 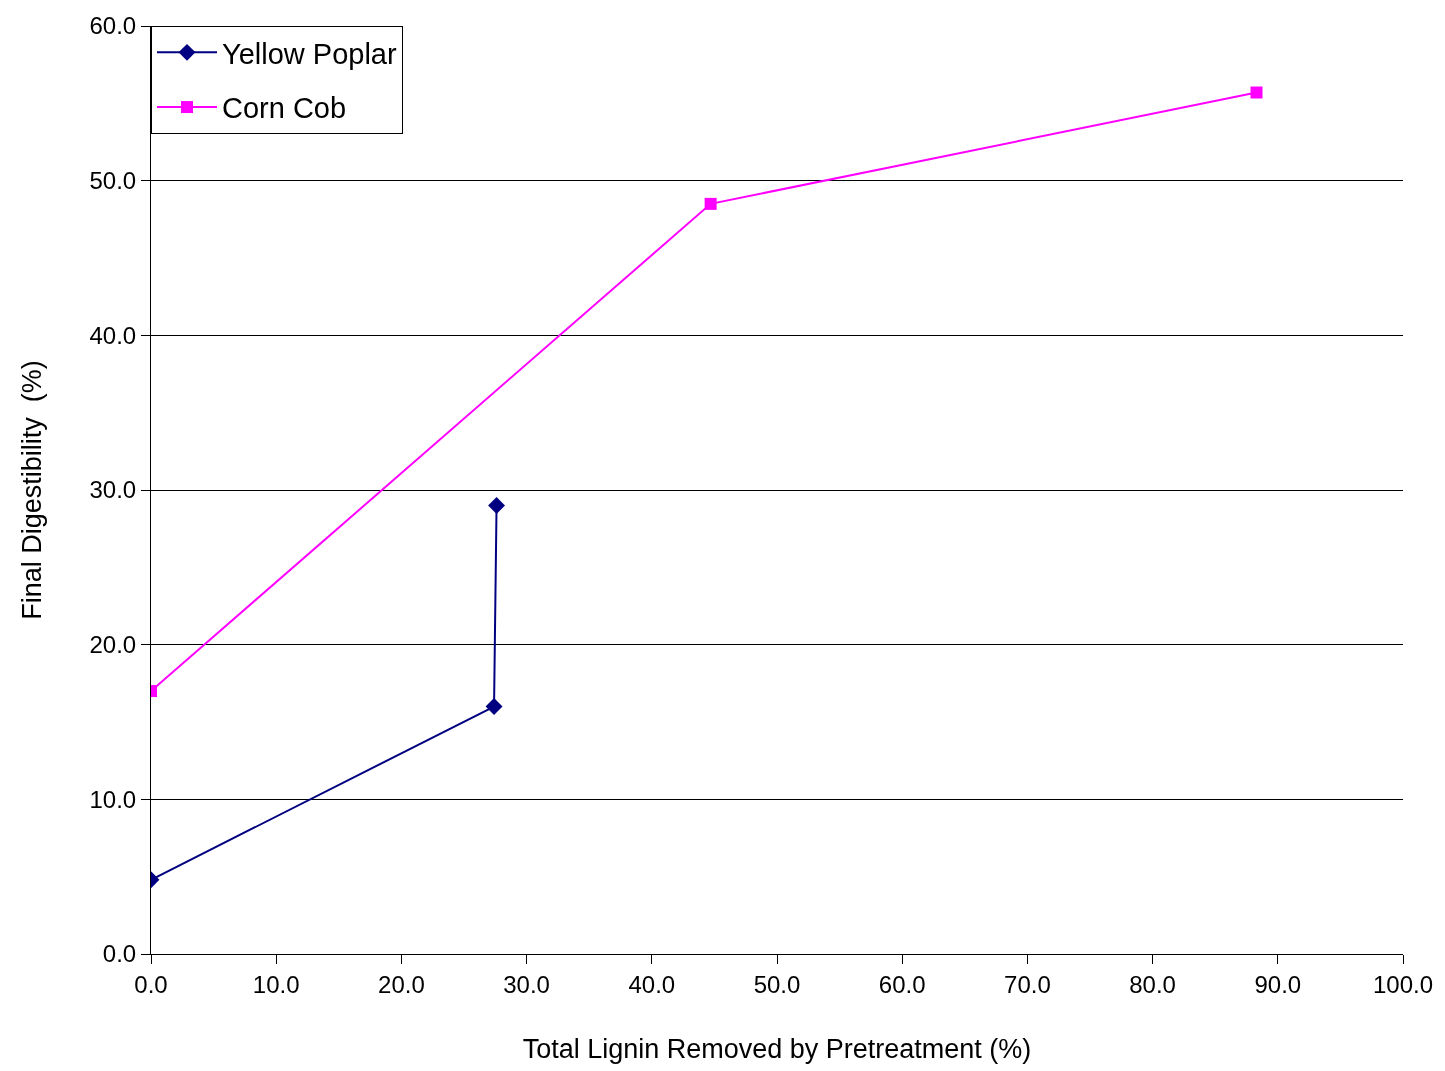 What do you see at coordinates (902, 984) in the screenshot?
I see `x-tick-label: 60.0` at bounding box center [902, 984].